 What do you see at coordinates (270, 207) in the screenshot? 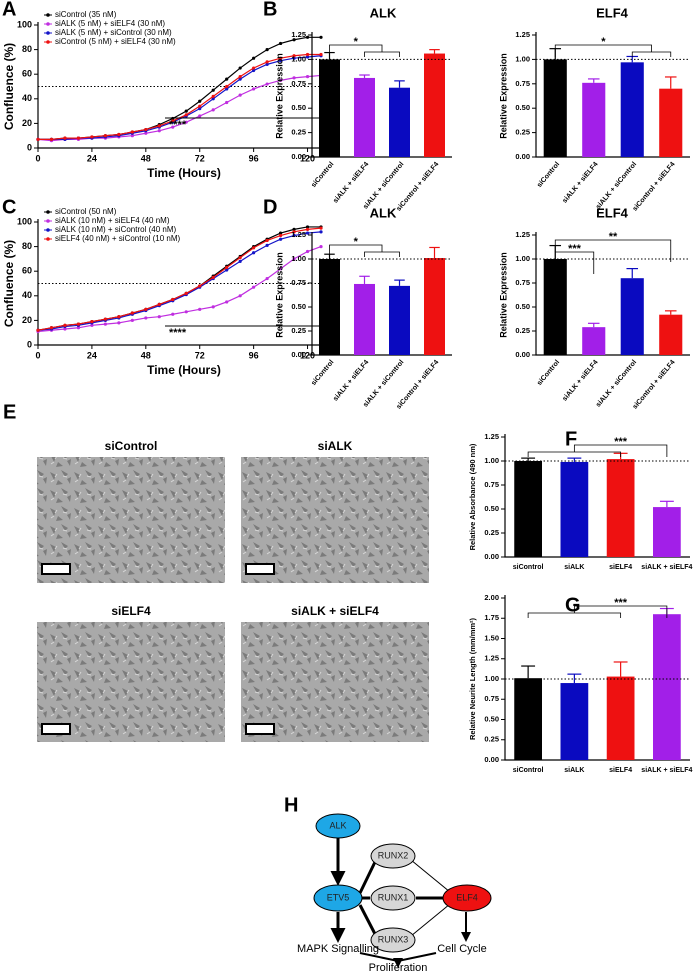
I see `panel-label: D` at bounding box center [270, 207].